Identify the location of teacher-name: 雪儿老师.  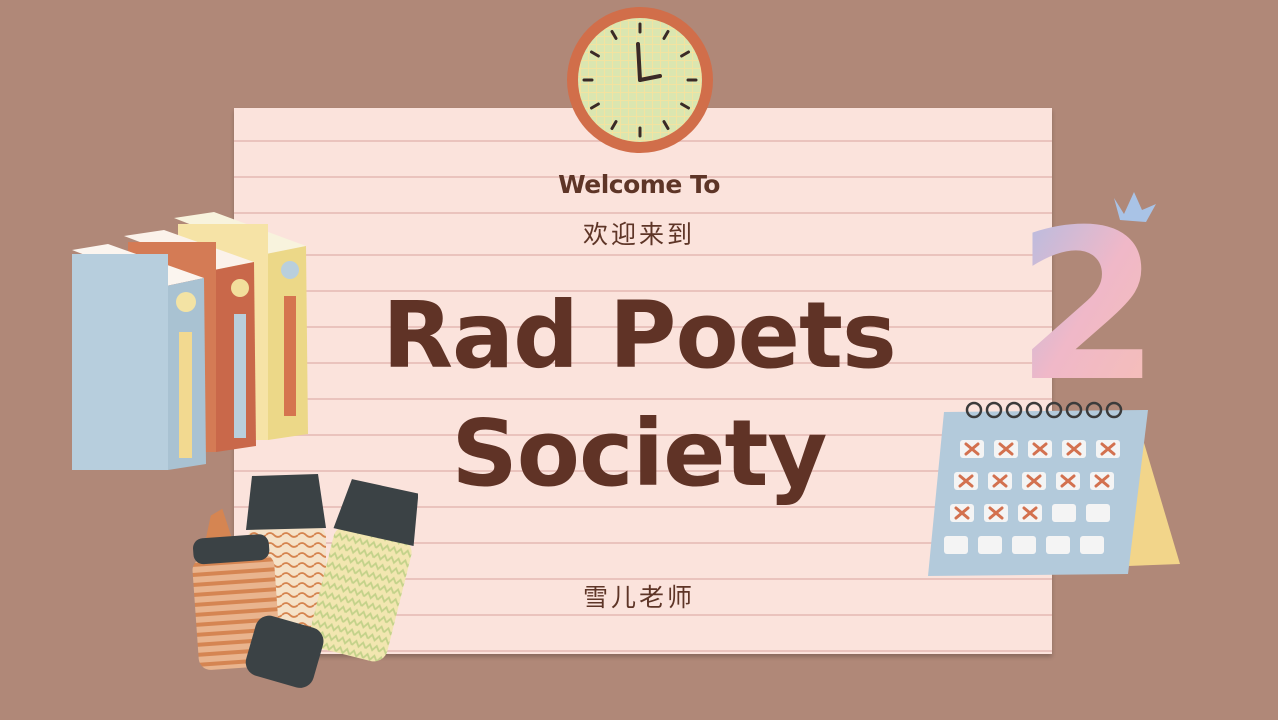
(638, 597).